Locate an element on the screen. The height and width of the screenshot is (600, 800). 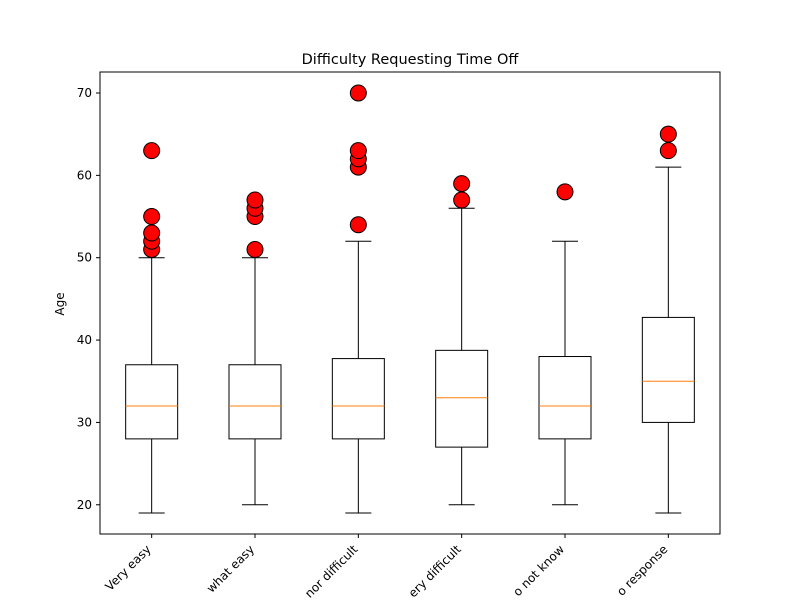
chart-title: Difficulty Requesting Time Off is located at coordinates (411, 60).